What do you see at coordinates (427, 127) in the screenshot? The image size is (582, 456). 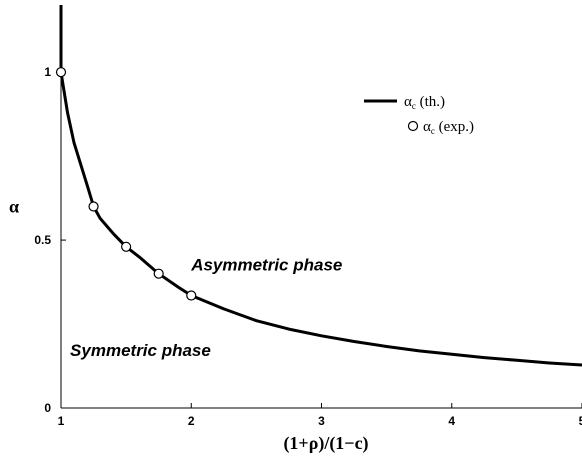 I see `legend-exp-symbol: α` at bounding box center [427, 127].